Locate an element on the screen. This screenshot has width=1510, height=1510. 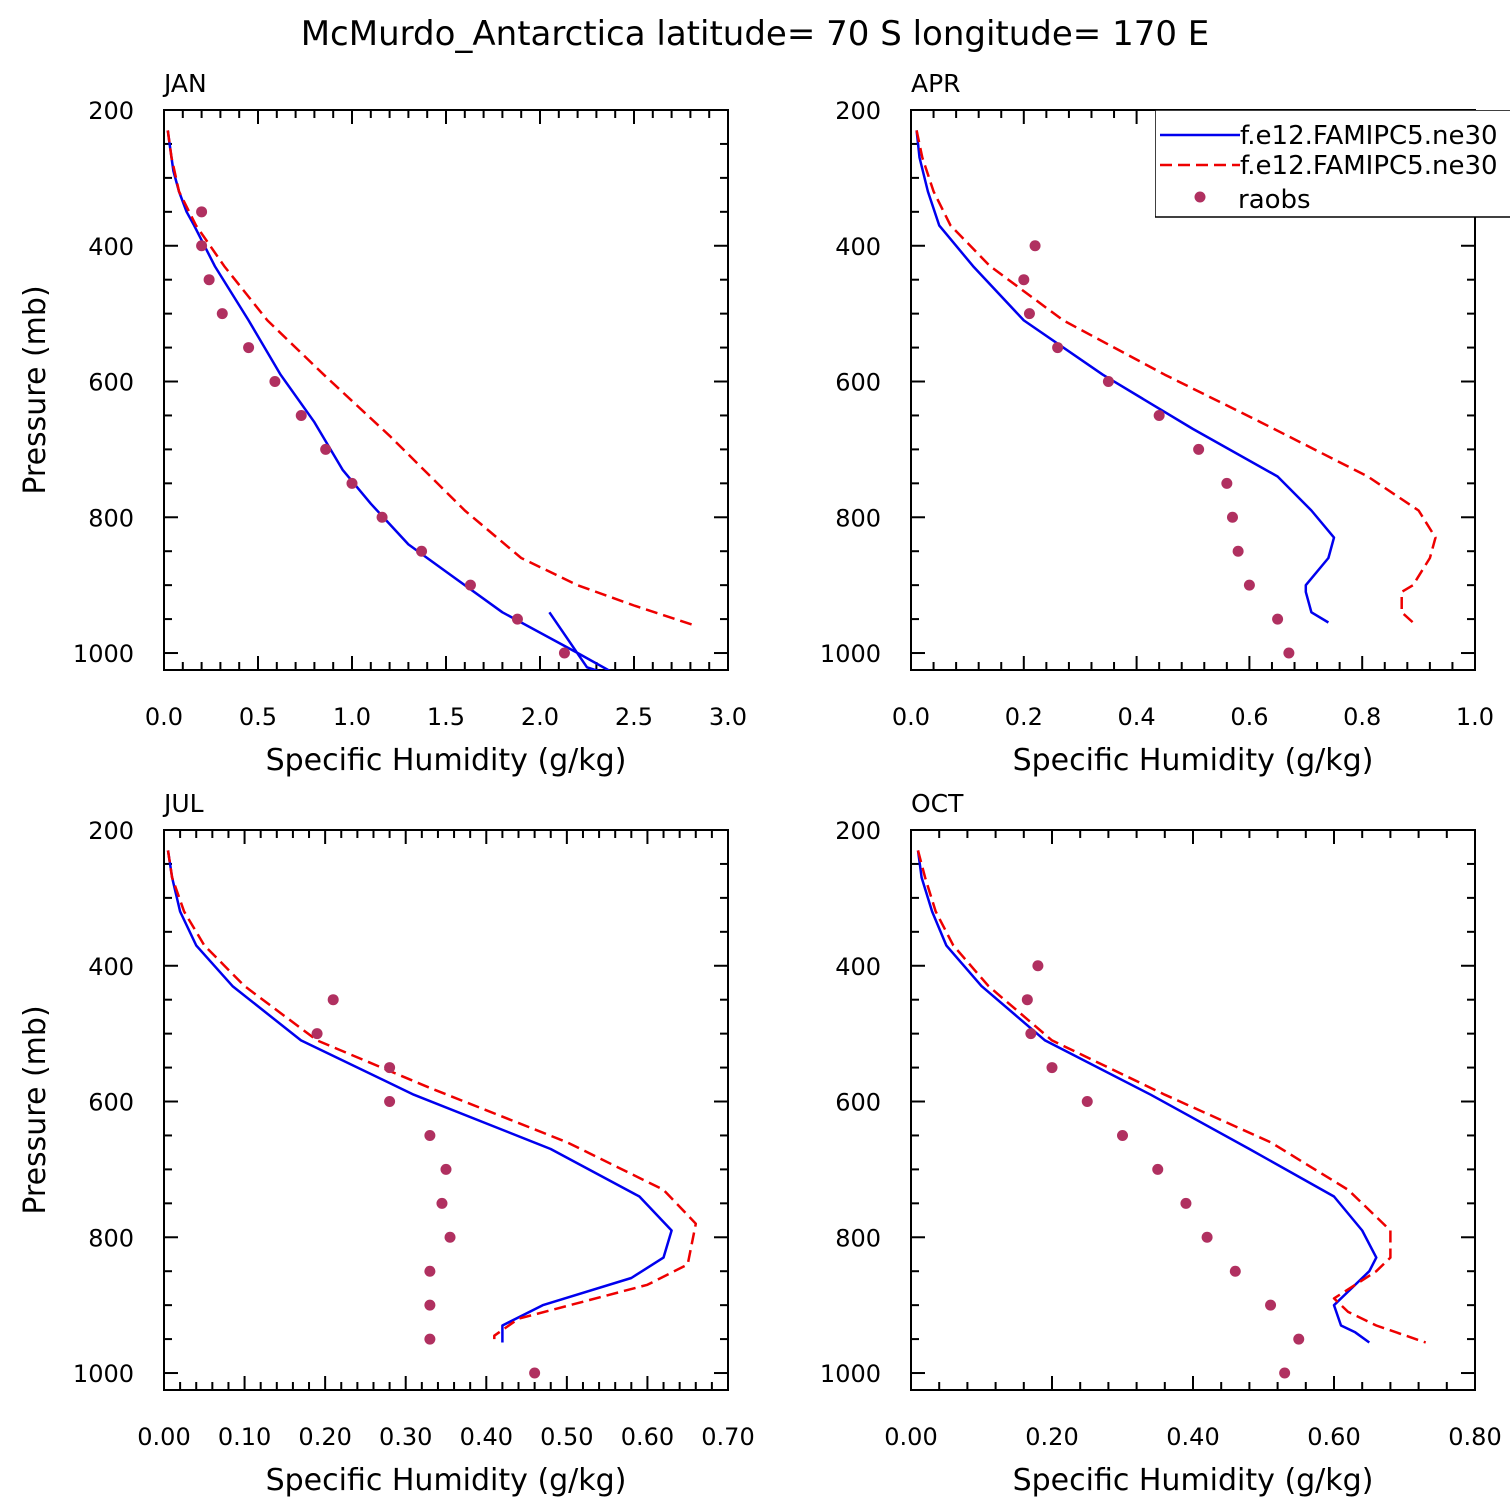
x-tick-label: 1.5 is located at coordinates (446, 717).